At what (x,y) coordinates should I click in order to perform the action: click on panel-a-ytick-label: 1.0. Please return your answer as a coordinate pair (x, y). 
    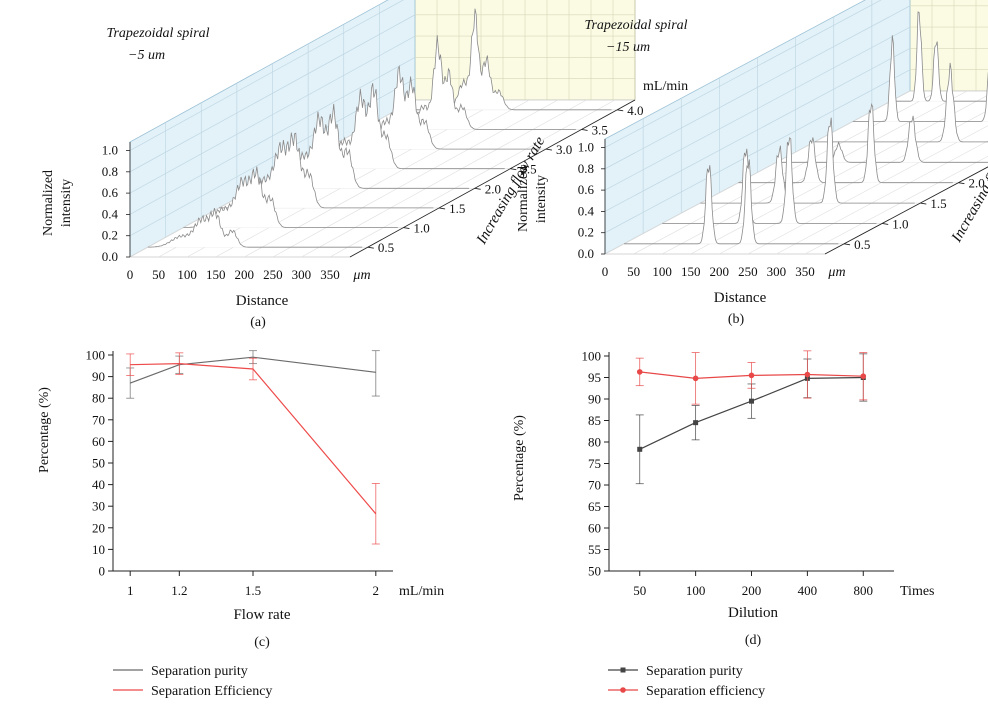
    Looking at the image, I should click on (110, 150).